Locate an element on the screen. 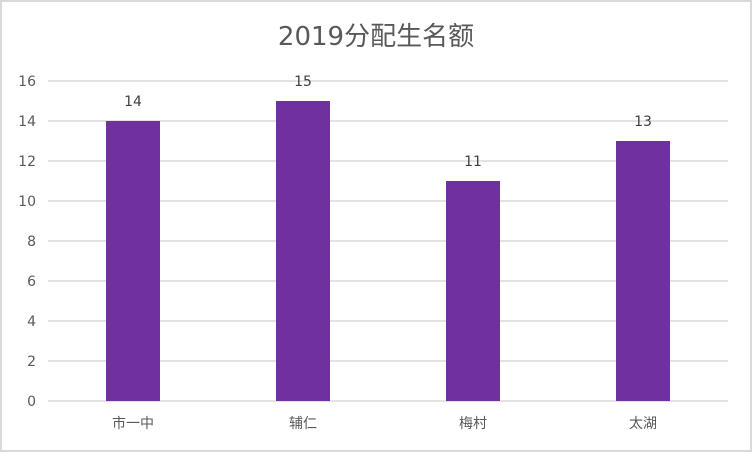  y-tick-label: 2 is located at coordinates (31, 362).